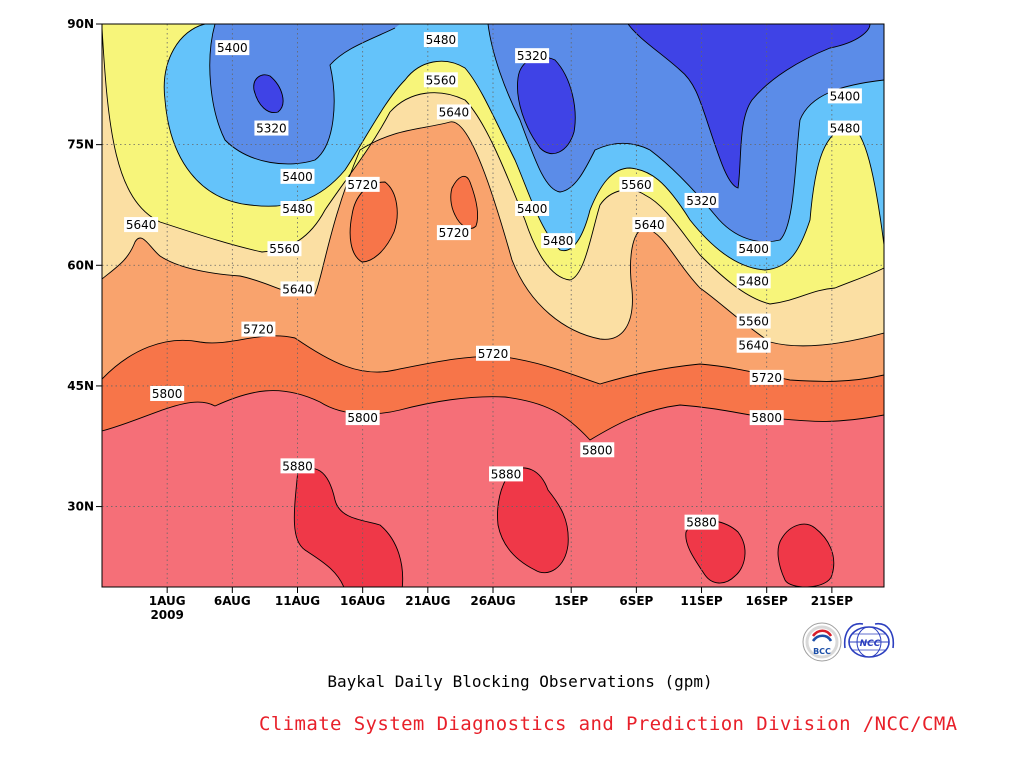  I want to click on core-gt-5880-b, so click(533, 520).